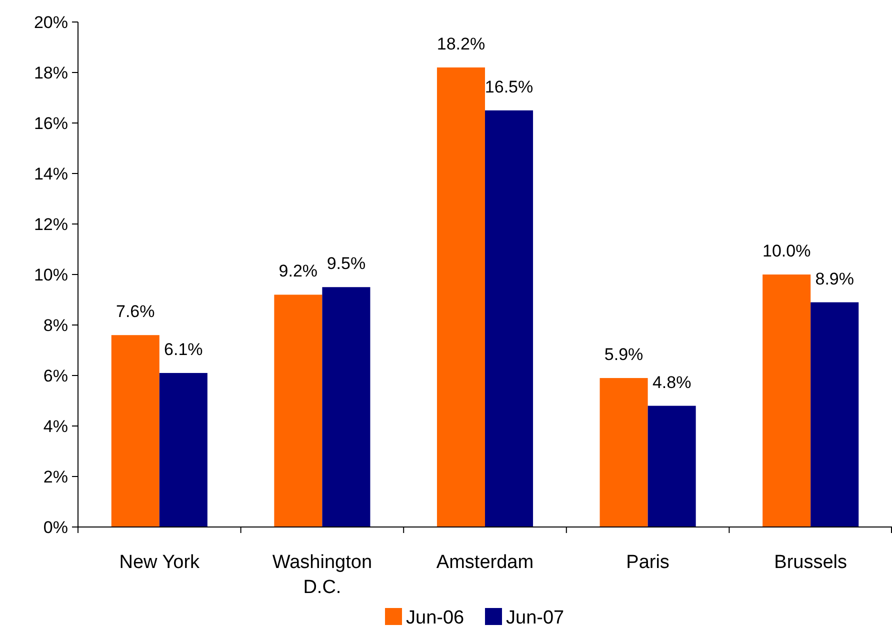 Image resolution: width=892 pixels, height=630 pixels. Describe the element at coordinates (834, 278) in the screenshot. I see `data-label: 8.9%` at that location.